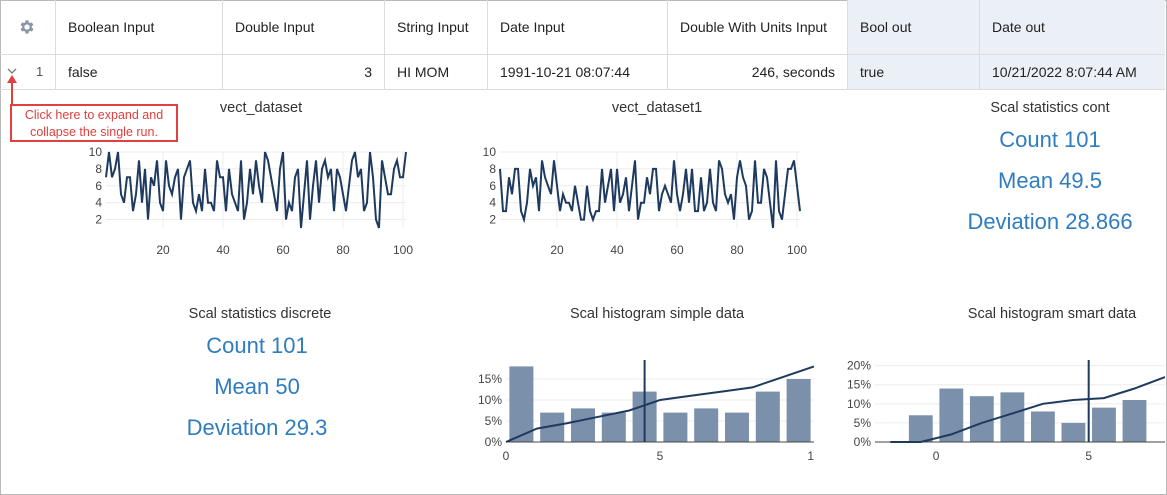 The height and width of the screenshot is (495, 1167). I want to click on histogram-smart-data: 0% 5% 10% 15% 20% 0 5, so click(1006, 411).